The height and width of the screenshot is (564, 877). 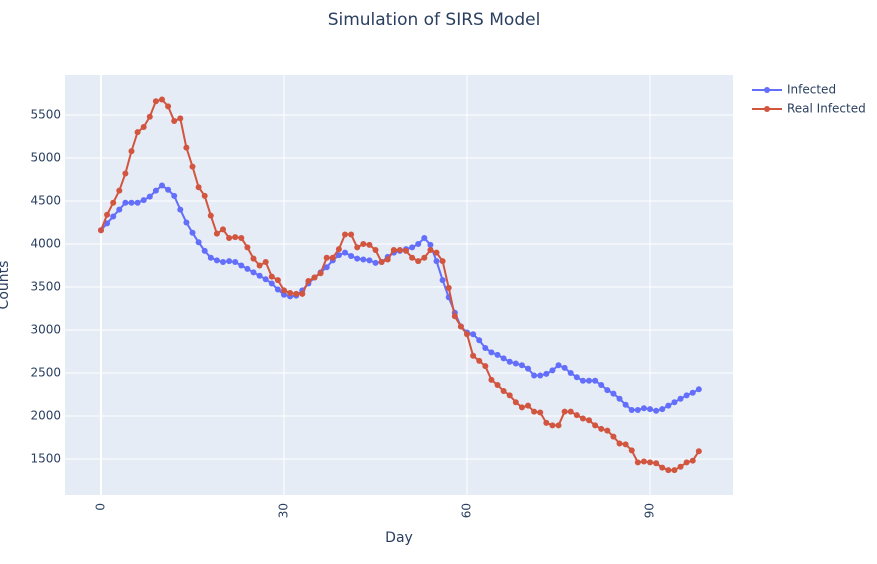 I want to click on y-axis-title: Counts, so click(x=6, y=285).